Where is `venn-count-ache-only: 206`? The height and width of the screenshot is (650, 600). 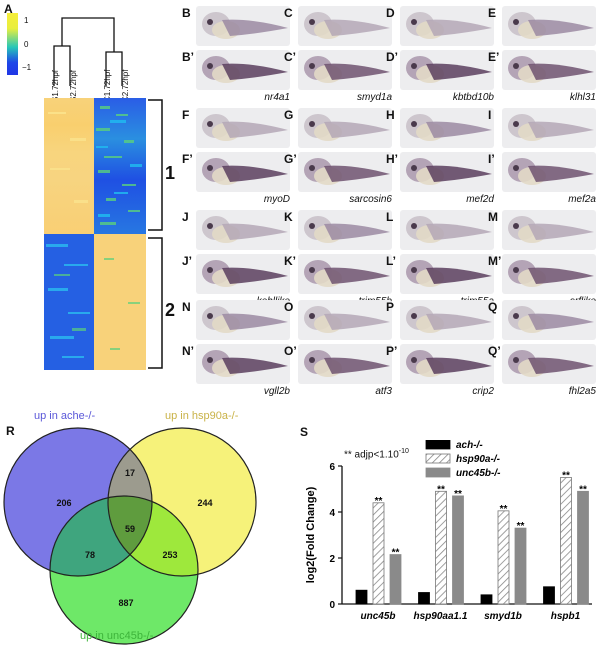 venn-count-ache-only: 206 is located at coordinates (63, 503).